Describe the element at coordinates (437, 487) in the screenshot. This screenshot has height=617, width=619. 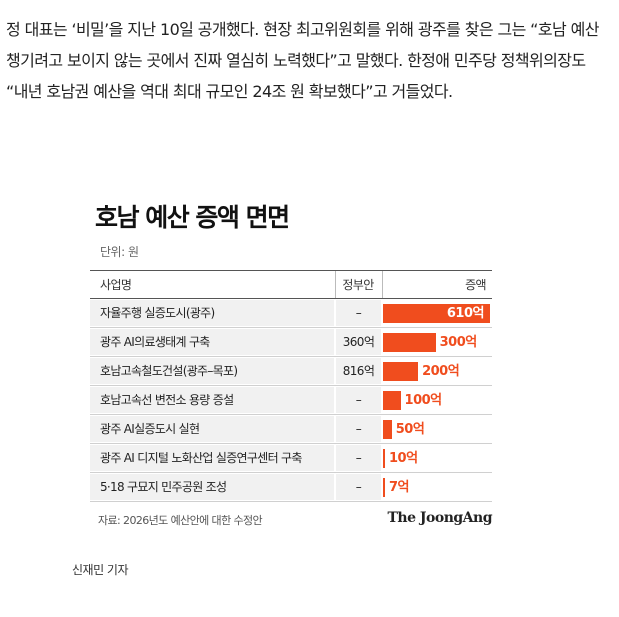
I see `increase-cell: 7억` at that location.